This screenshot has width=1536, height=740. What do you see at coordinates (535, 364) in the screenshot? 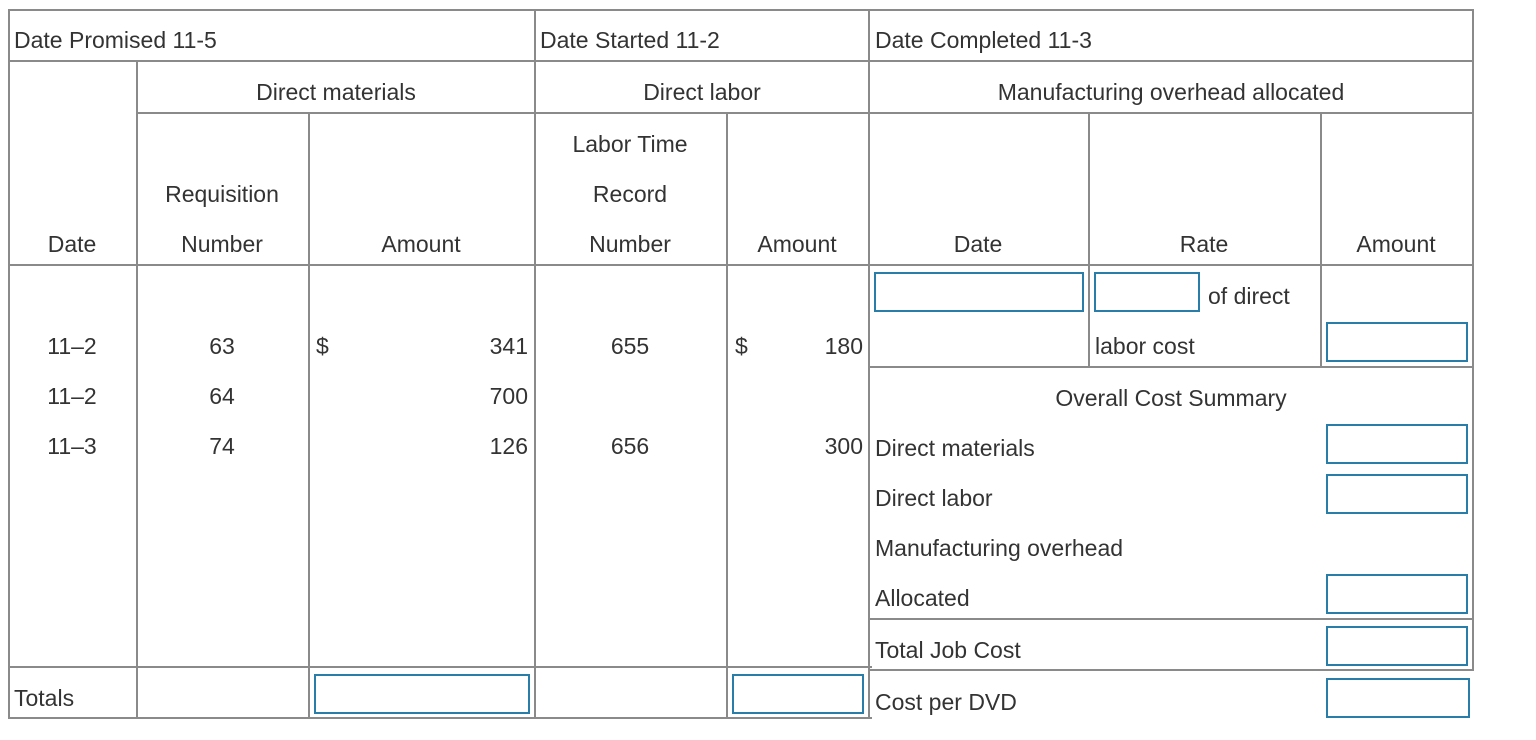
I see `rule-dm-amount-col` at bounding box center [535, 364].